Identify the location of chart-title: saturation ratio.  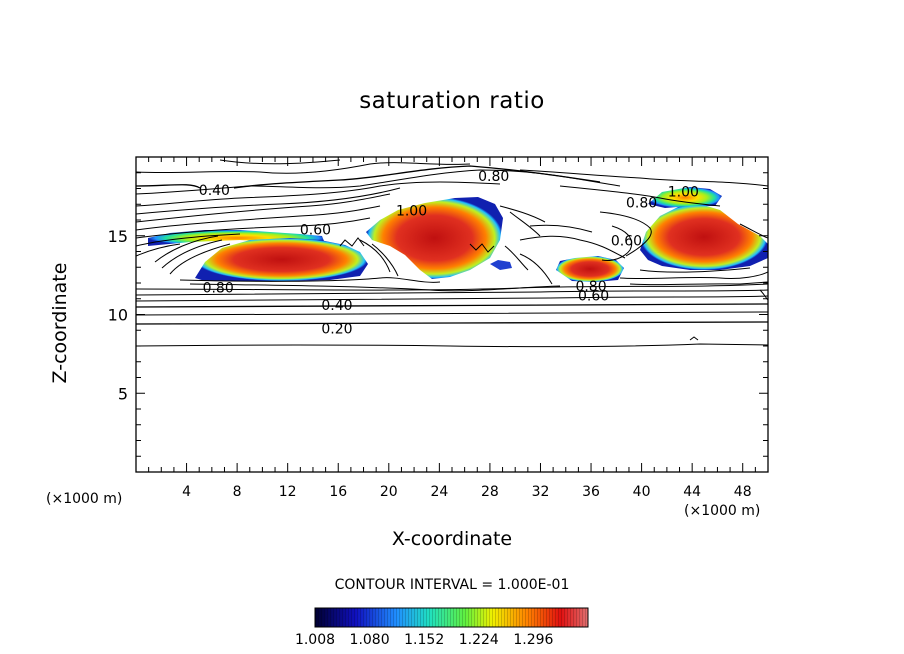
(452, 101).